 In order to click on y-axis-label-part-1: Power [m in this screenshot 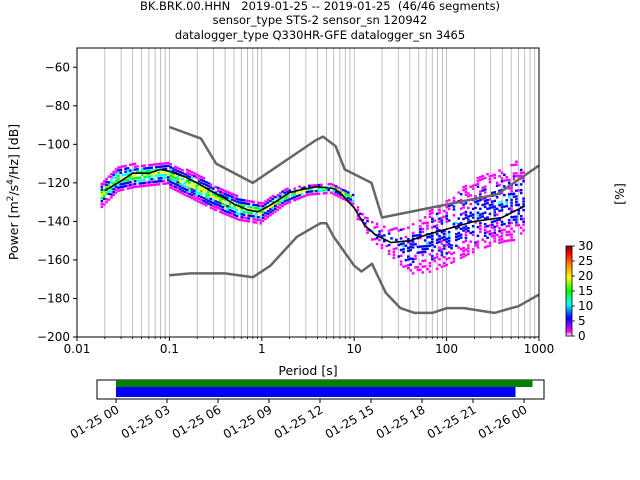, I will do `click(13, 230)`.